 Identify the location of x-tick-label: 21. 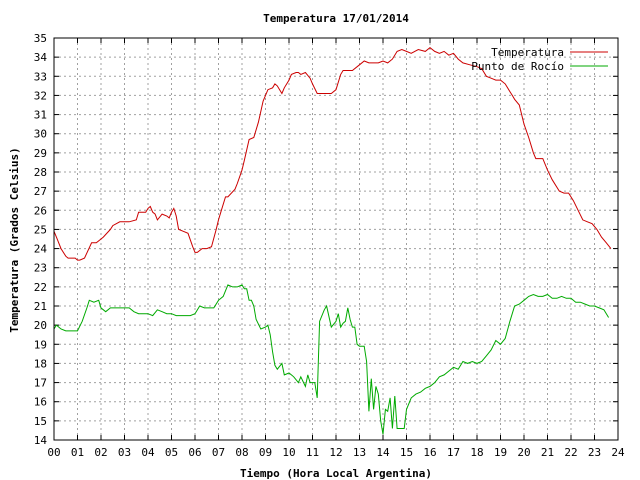
(547, 452).